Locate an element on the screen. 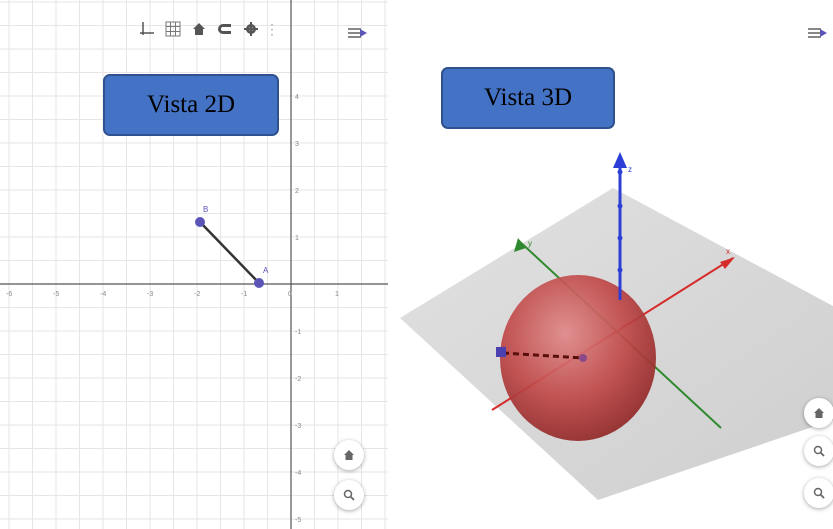 The image size is (833, 529). home-view-button-3d is located at coordinates (818, 413).